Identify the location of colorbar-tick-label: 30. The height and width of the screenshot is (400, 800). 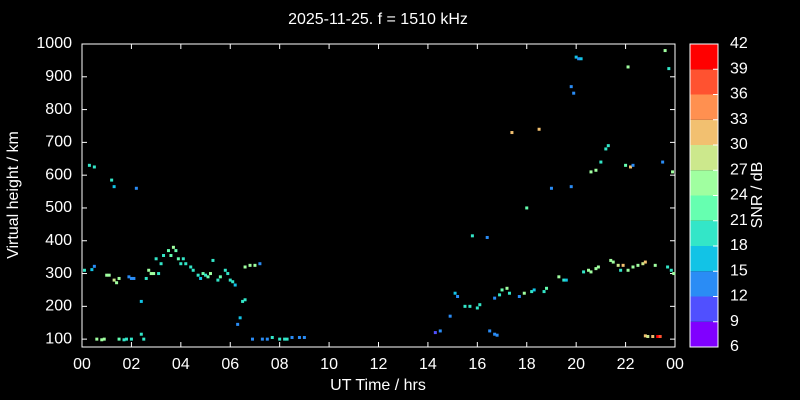
(739, 144).